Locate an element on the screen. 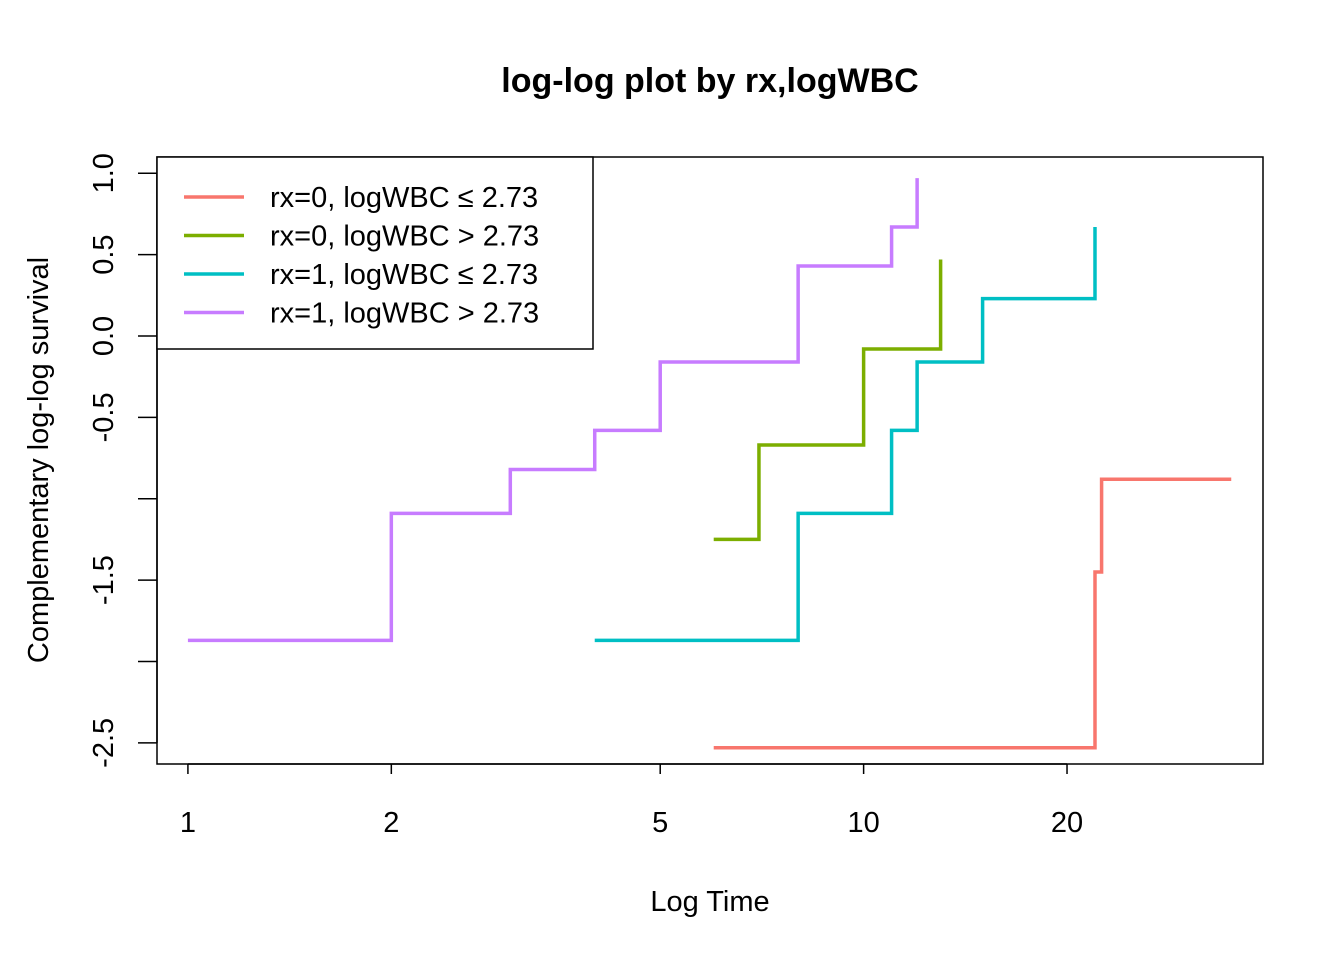 This screenshot has height=960, width=1344. legend-box is located at coordinates (375, 253).